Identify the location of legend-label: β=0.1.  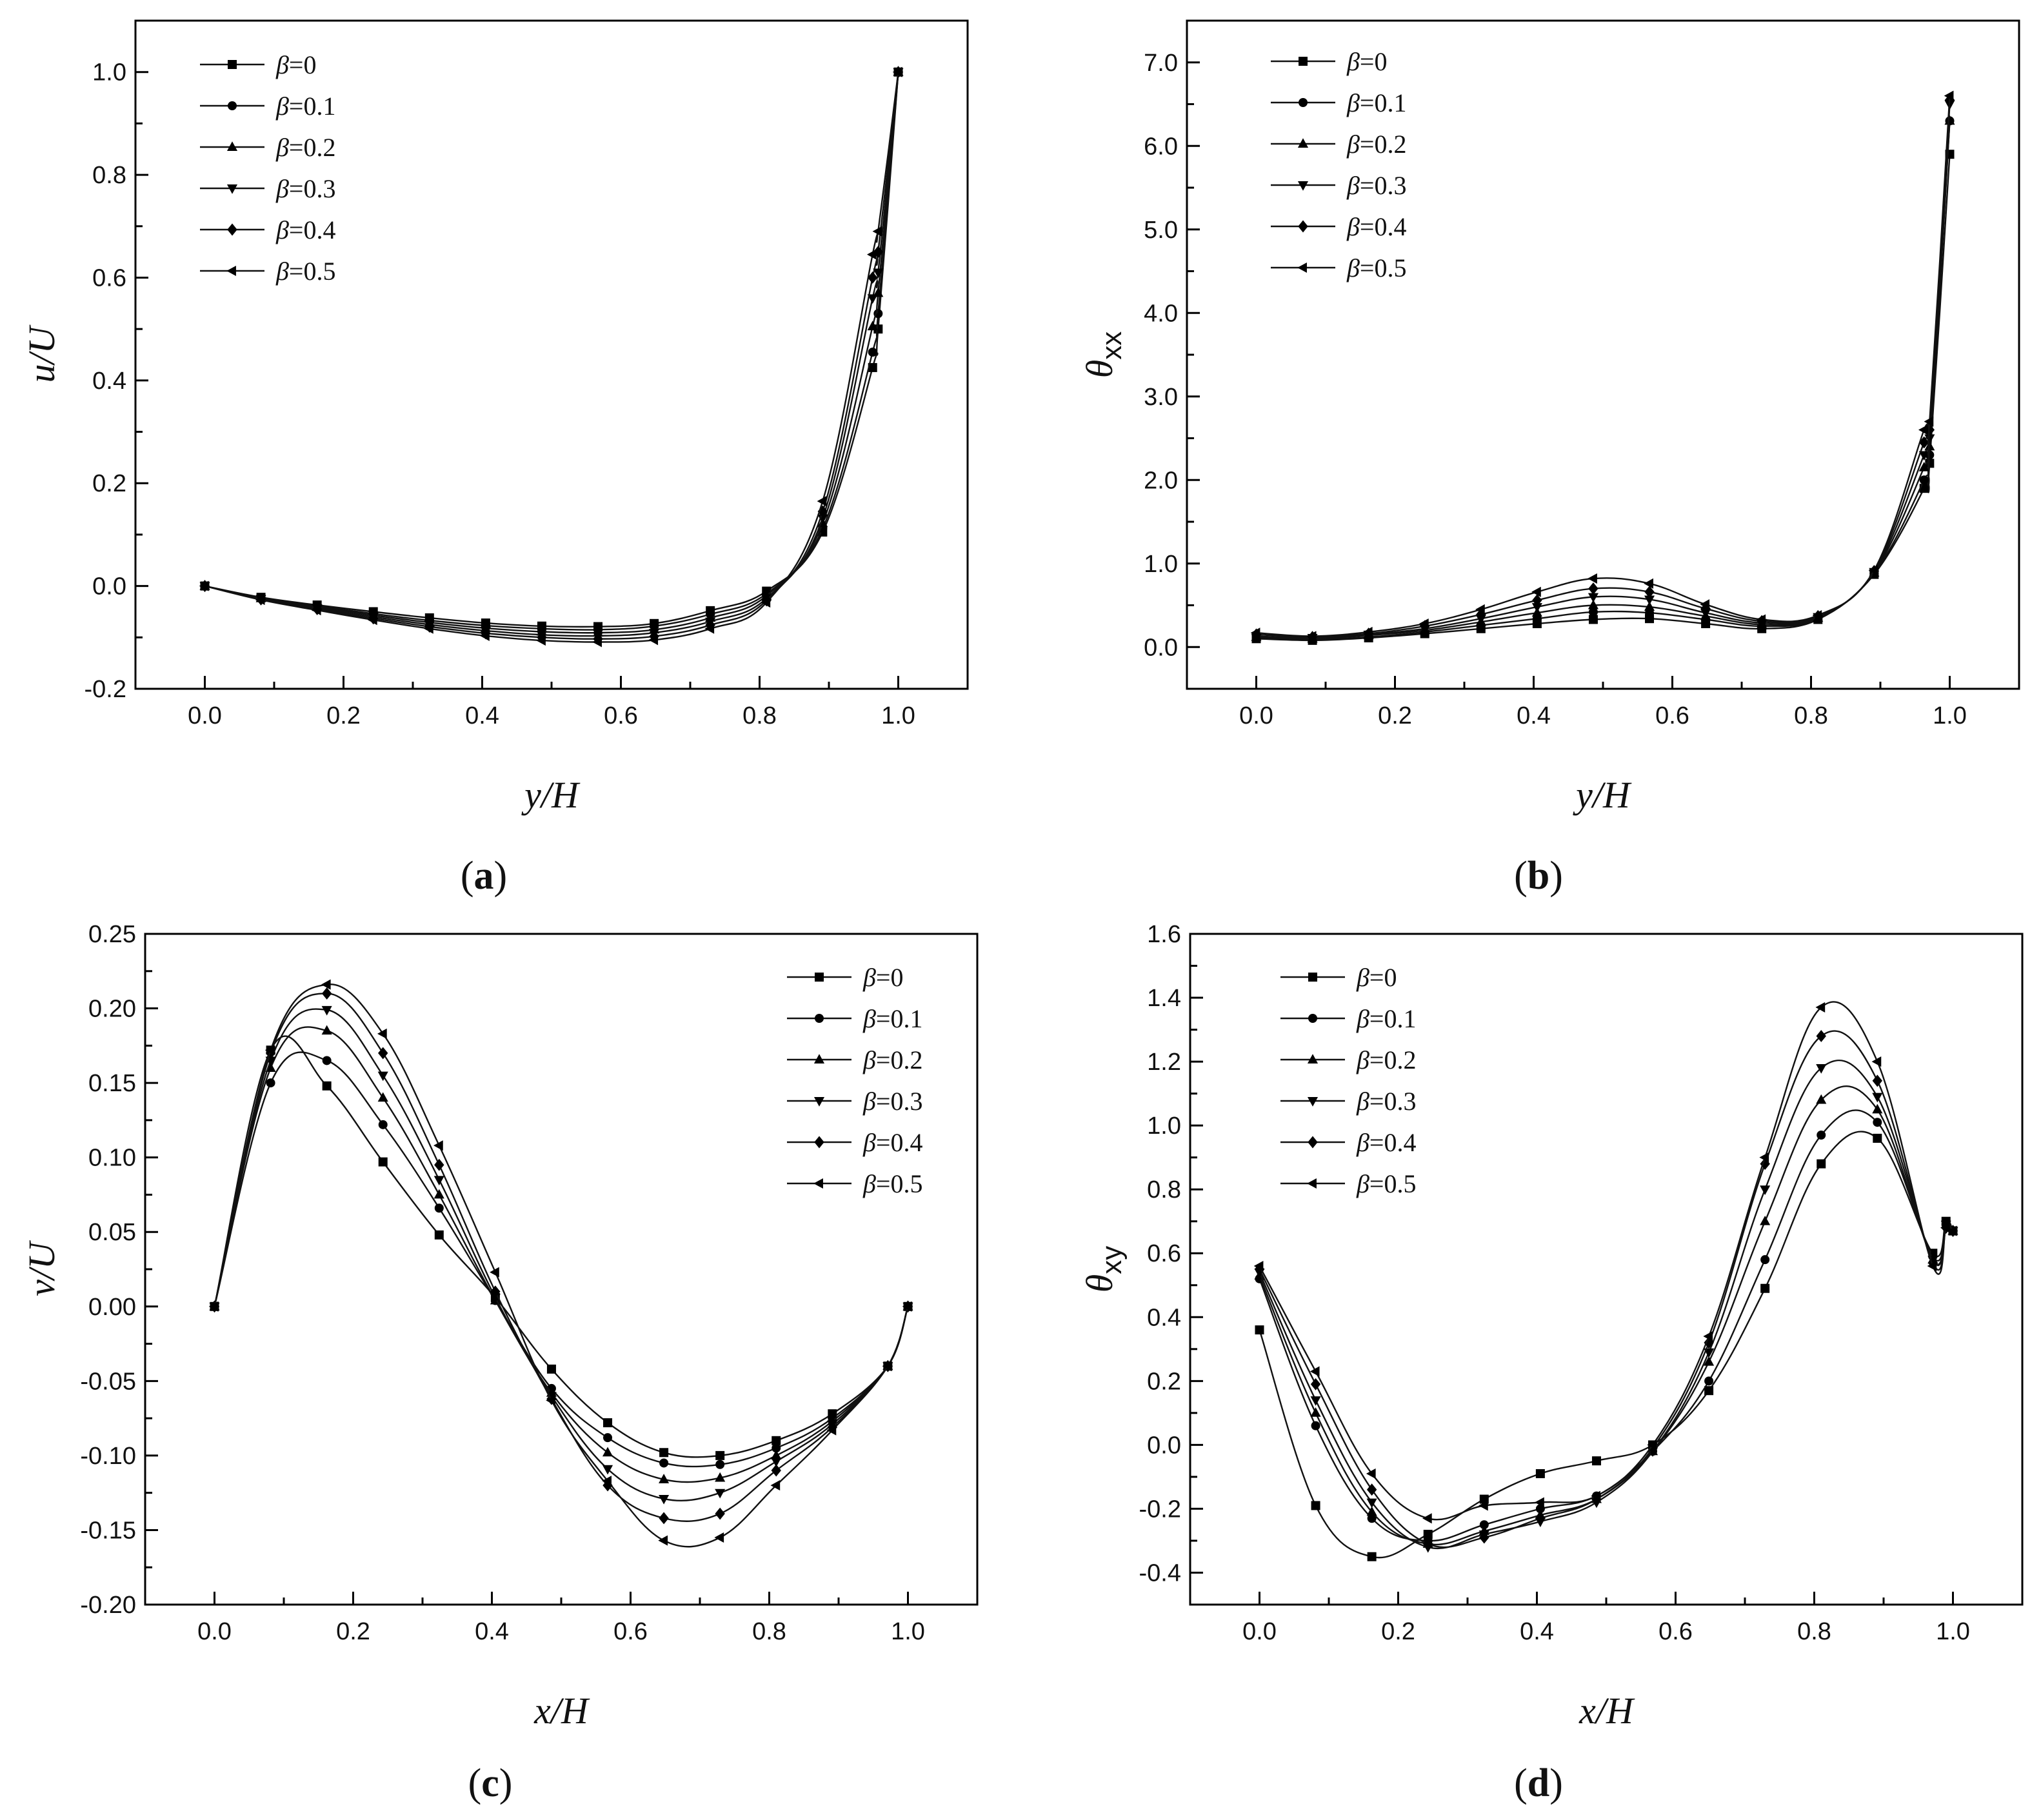
(1376, 103).